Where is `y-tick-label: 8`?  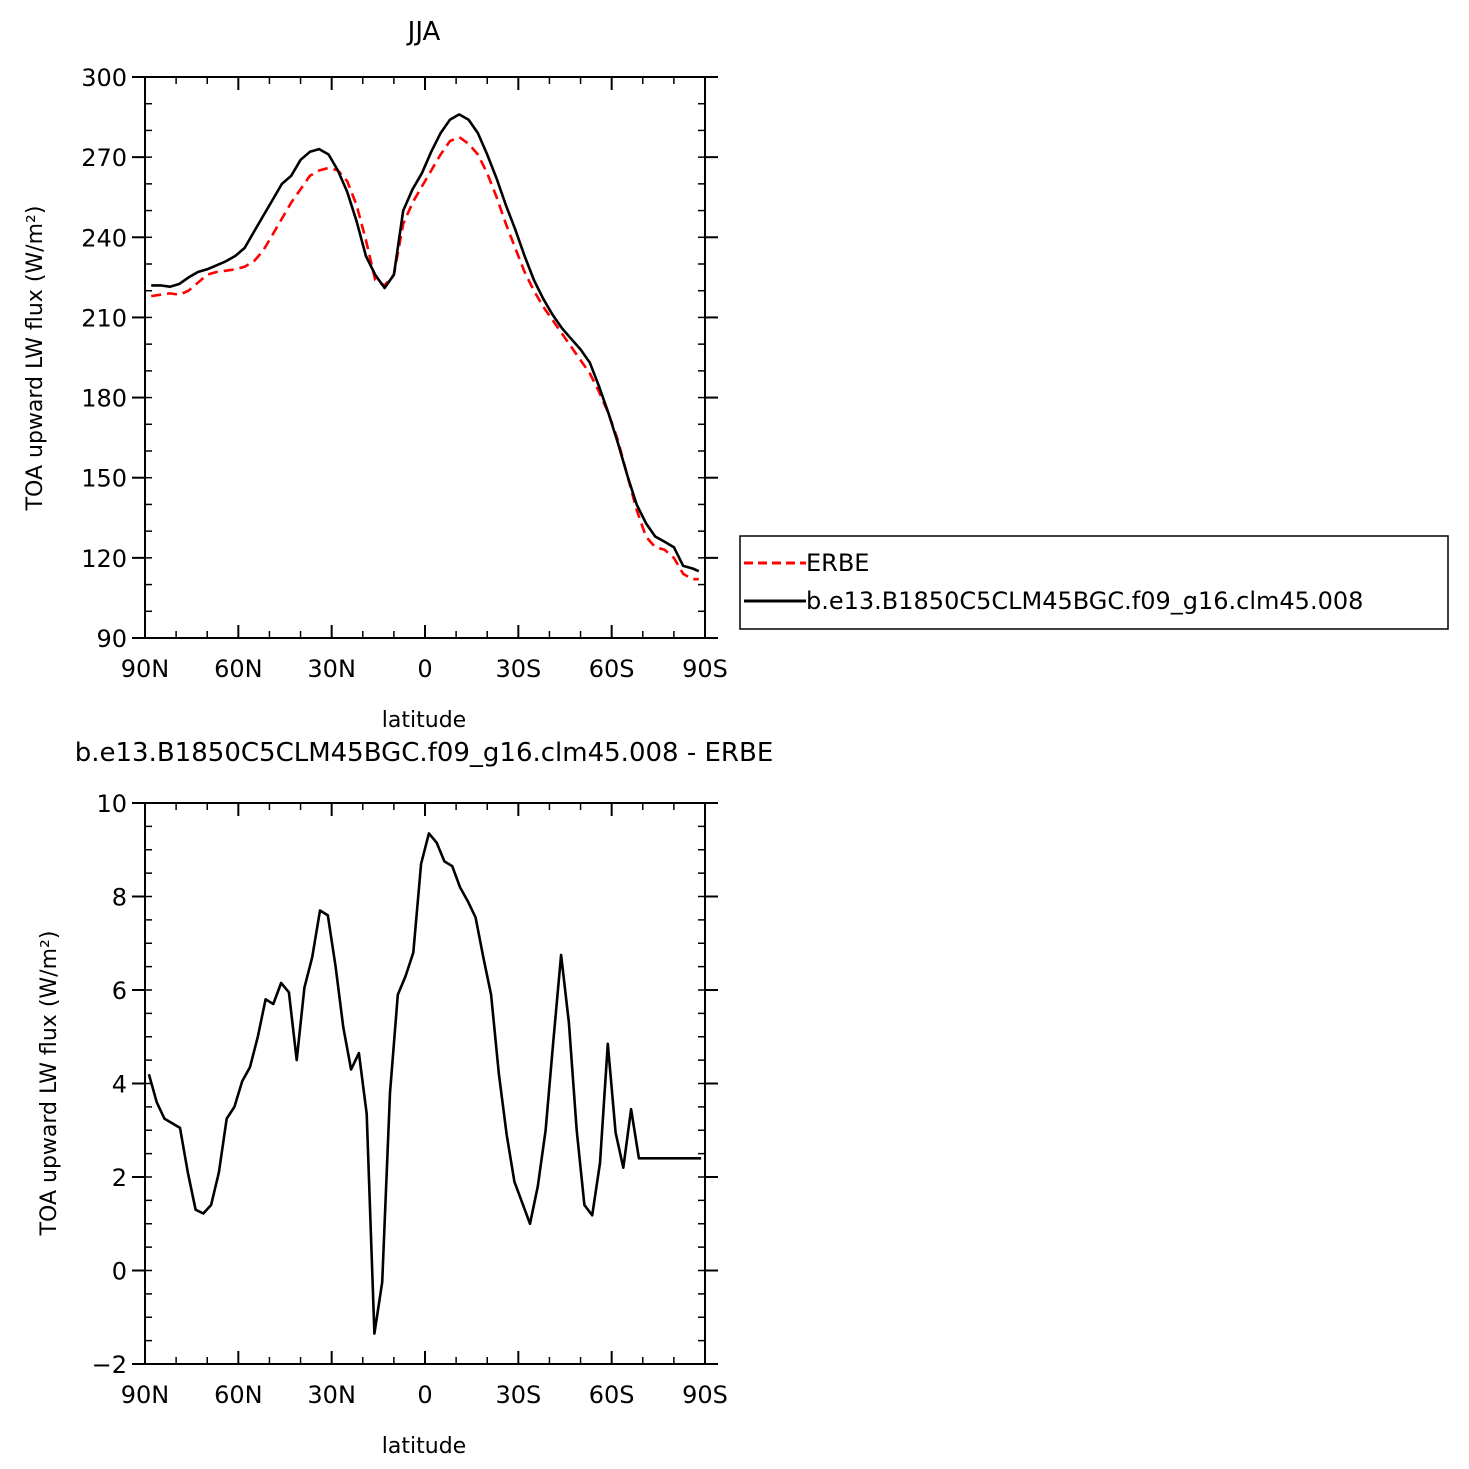 y-tick-label: 8 is located at coordinates (119, 898).